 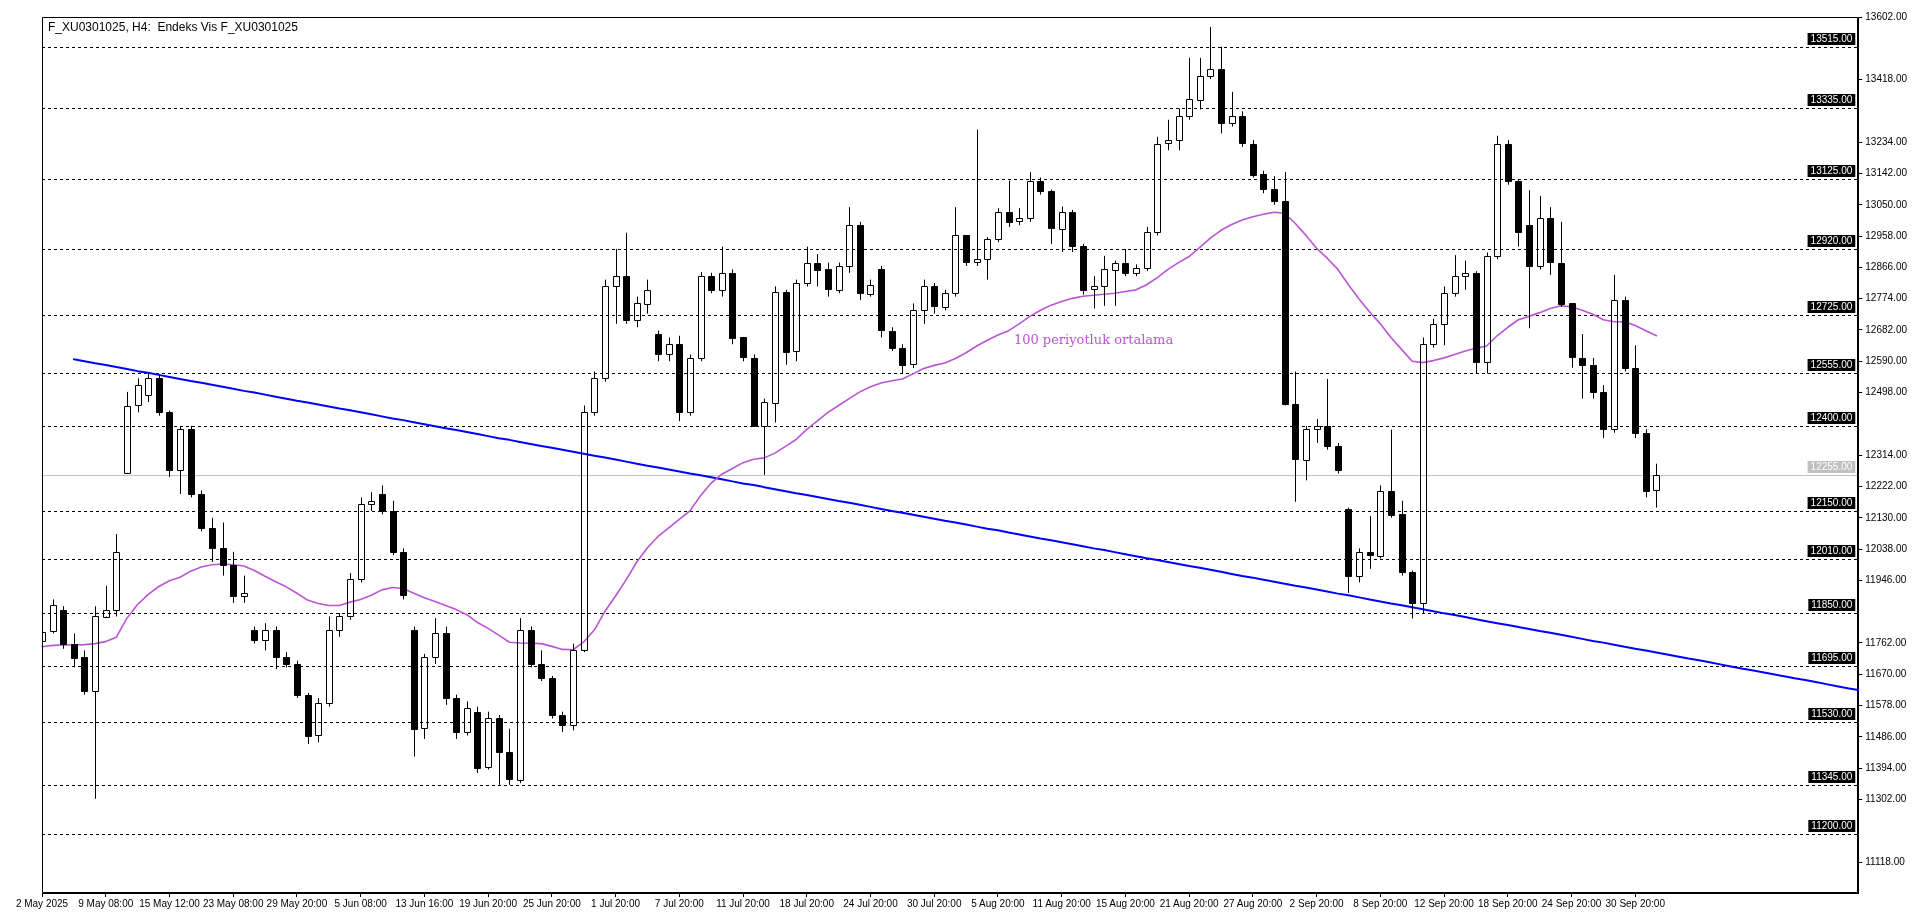 What do you see at coordinates (1444, 903) in the screenshot?
I see `x-tick-label: 12 Sep 20:00` at bounding box center [1444, 903].